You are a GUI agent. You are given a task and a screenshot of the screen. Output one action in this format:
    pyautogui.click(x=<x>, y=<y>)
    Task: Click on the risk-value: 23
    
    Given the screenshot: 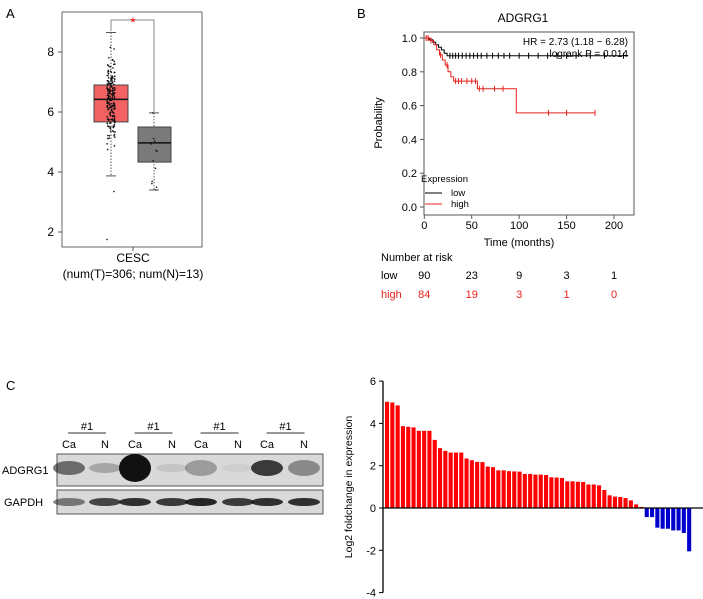 What is the action you would take?
    pyautogui.click(x=472, y=276)
    